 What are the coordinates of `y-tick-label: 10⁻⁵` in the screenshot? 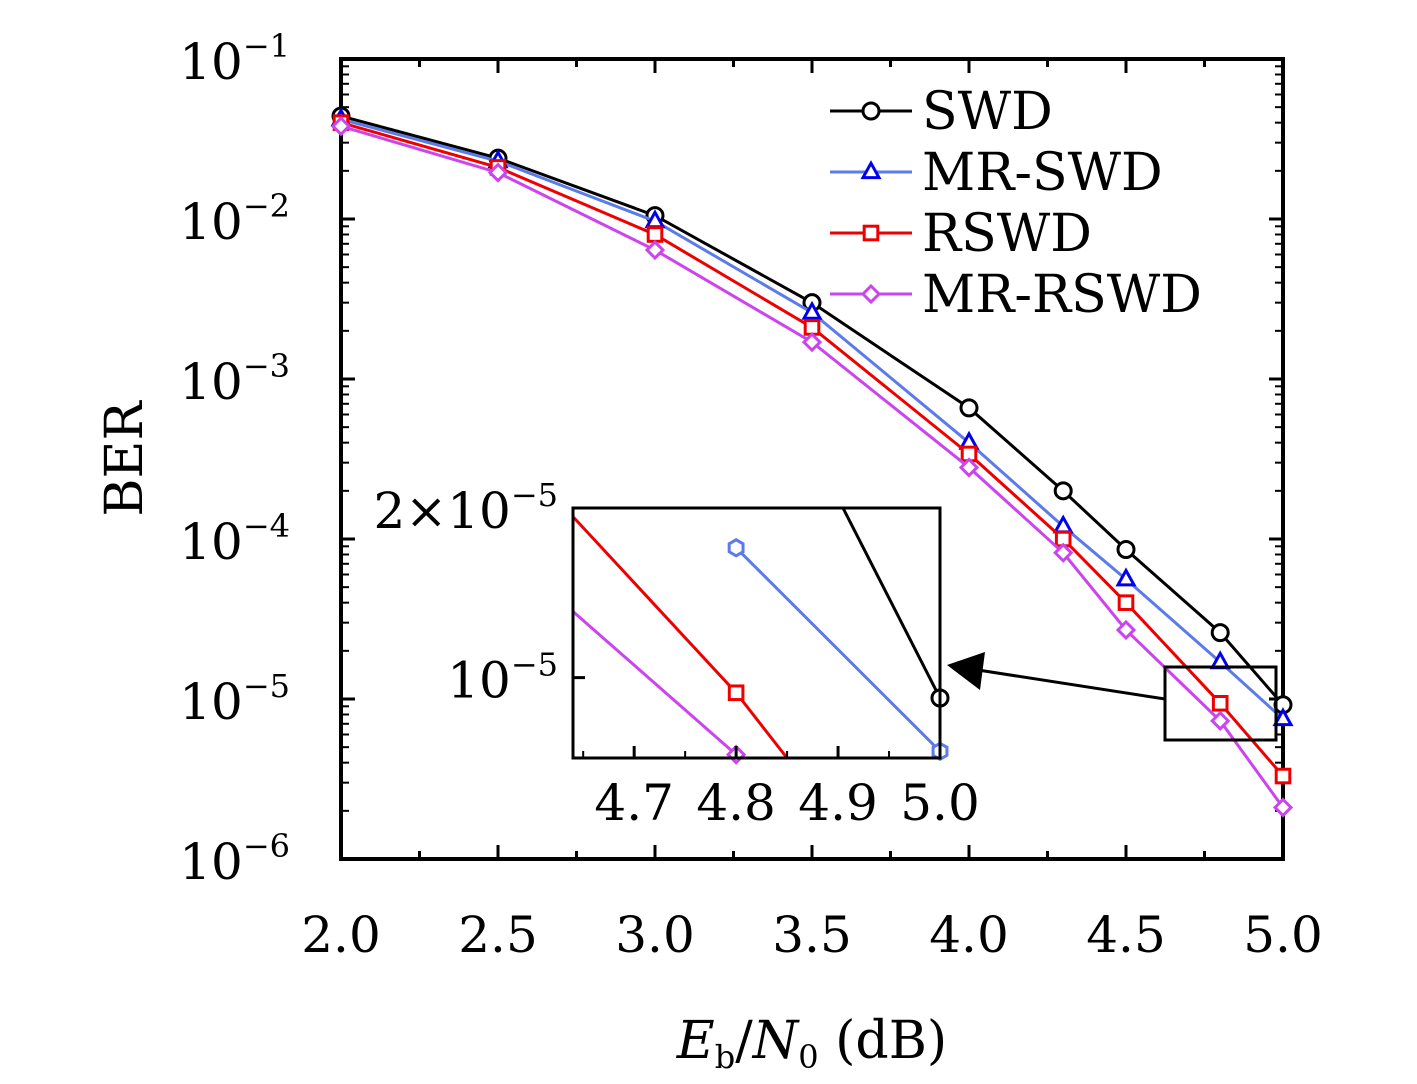 It's located at (234, 699).